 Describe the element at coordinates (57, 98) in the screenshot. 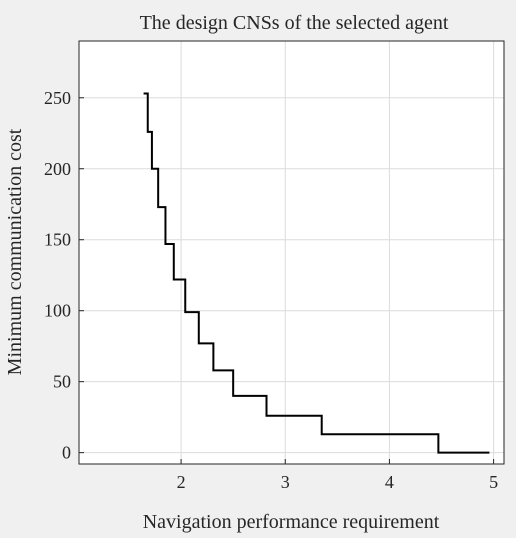

I see `y-tick-label: 250` at that location.